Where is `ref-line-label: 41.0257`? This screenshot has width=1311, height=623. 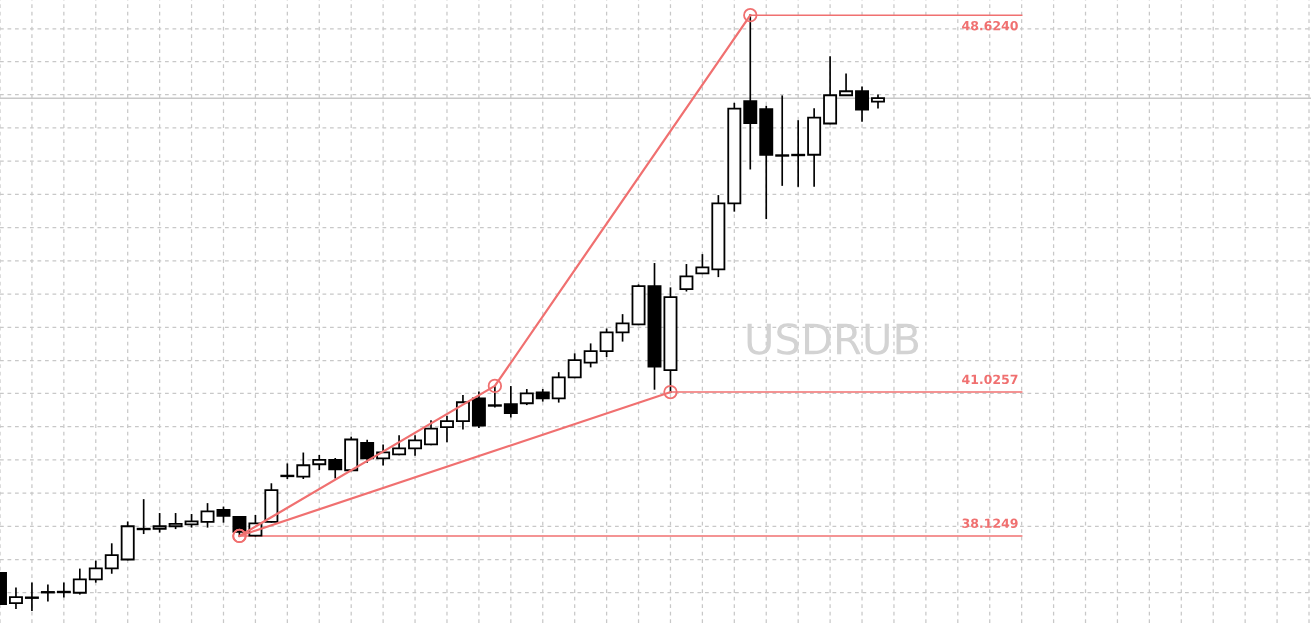 ref-line-label: 41.0257 is located at coordinates (990, 379).